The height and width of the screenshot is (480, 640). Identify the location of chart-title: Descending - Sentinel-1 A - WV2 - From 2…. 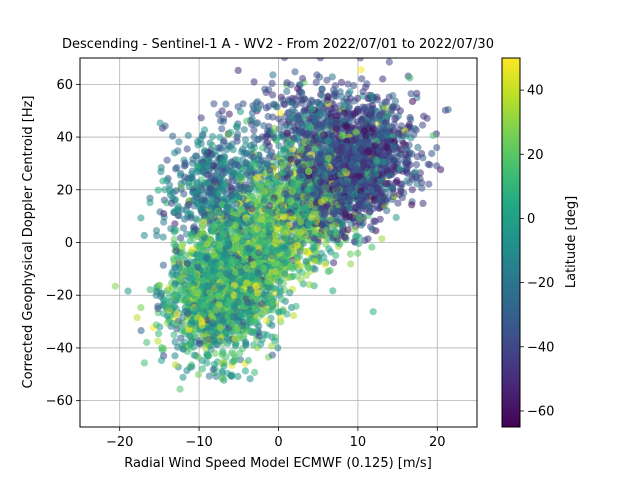
(278, 44).